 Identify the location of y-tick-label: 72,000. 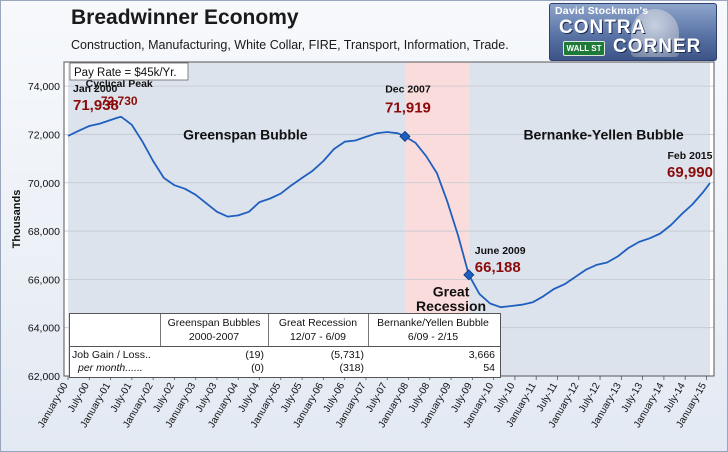
(44, 135).